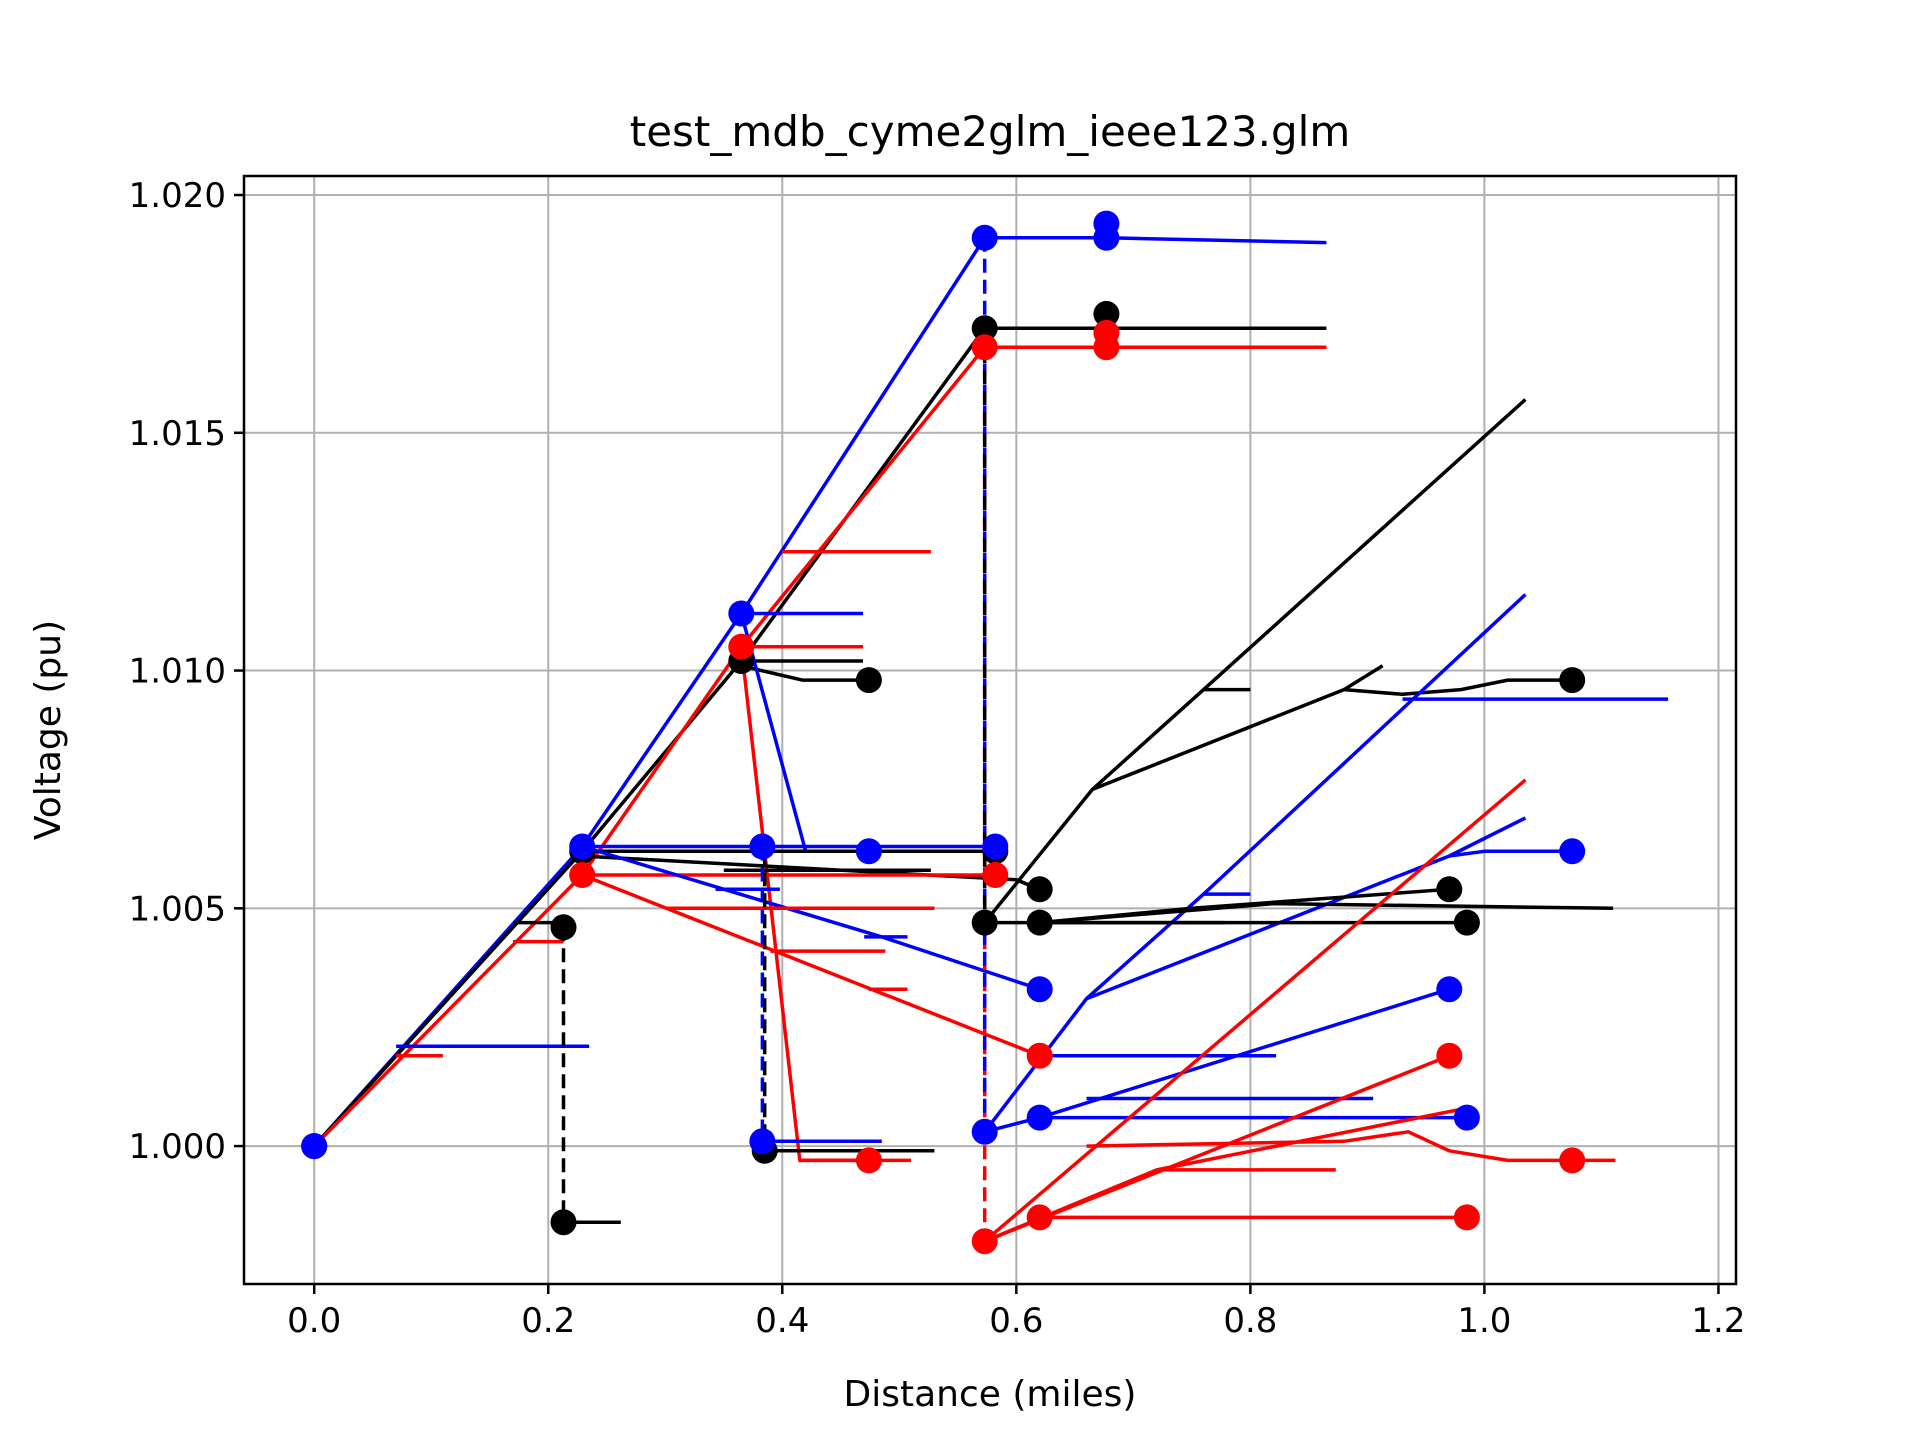 The width and height of the screenshot is (1920, 1440). I want to click on y-axis-label: Voltage (pu), so click(48, 730).